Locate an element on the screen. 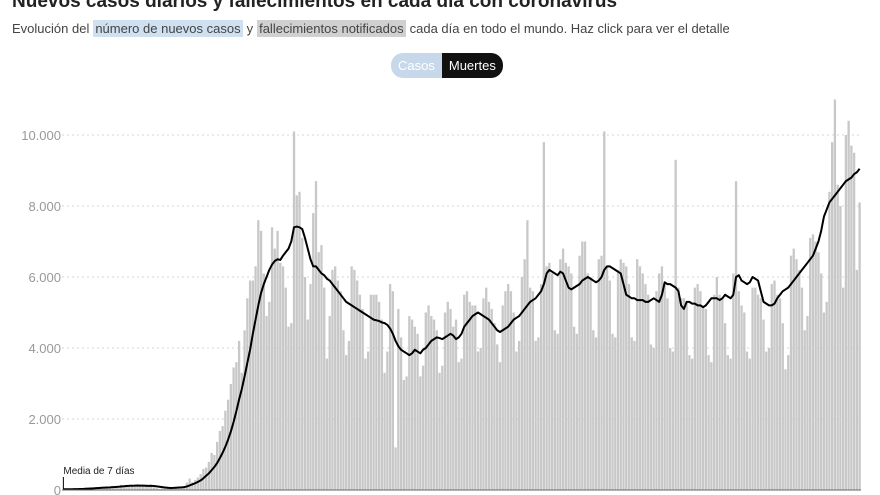 The image size is (880, 495). toggle-button: Casos is located at coordinates (416, 65).